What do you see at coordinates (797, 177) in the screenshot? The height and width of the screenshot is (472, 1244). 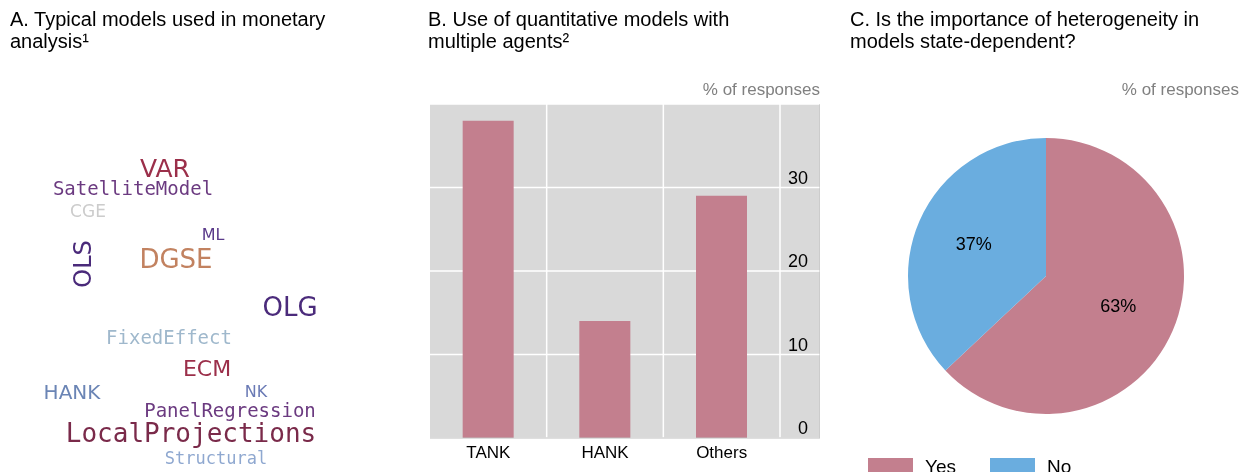 I see `y-tick-label: 30` at bounding box center [797, 177].